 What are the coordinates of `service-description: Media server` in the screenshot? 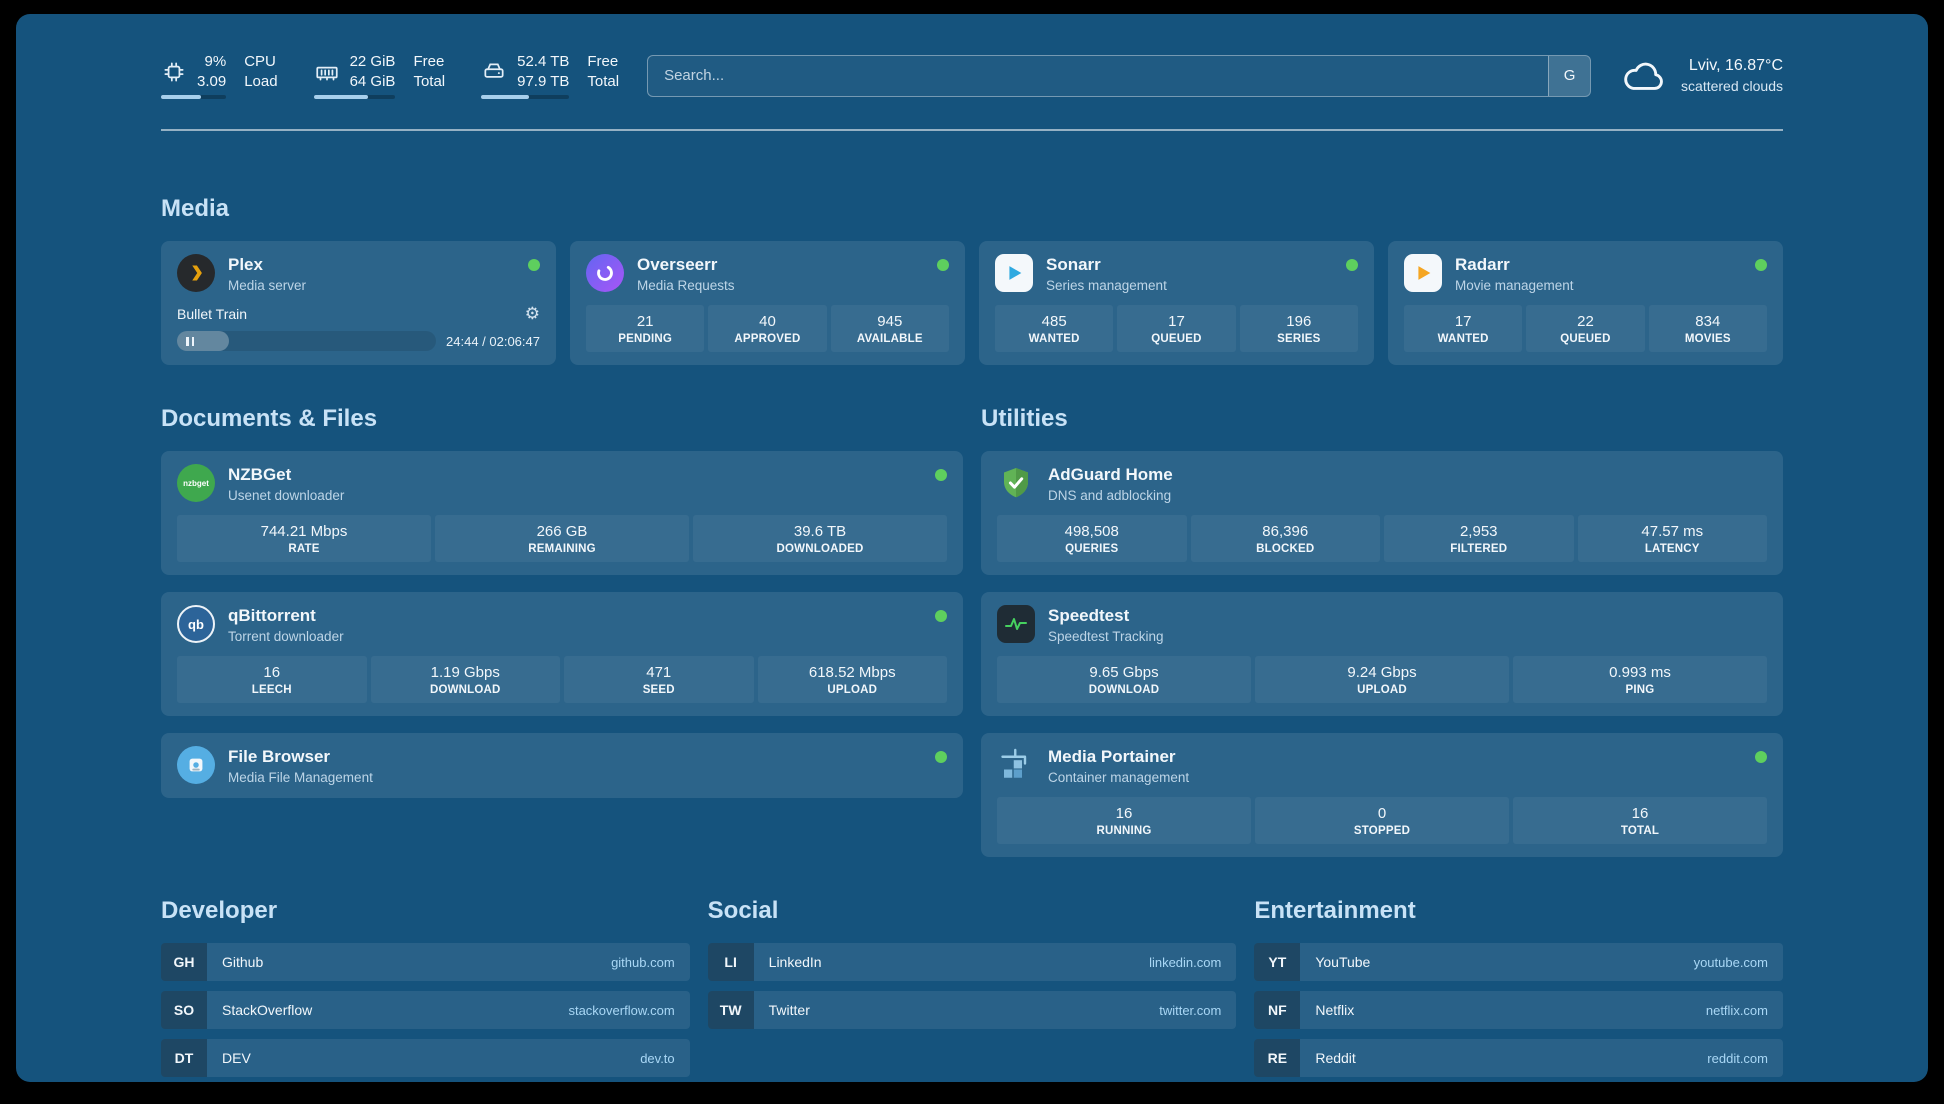 It's located at (267, 285).